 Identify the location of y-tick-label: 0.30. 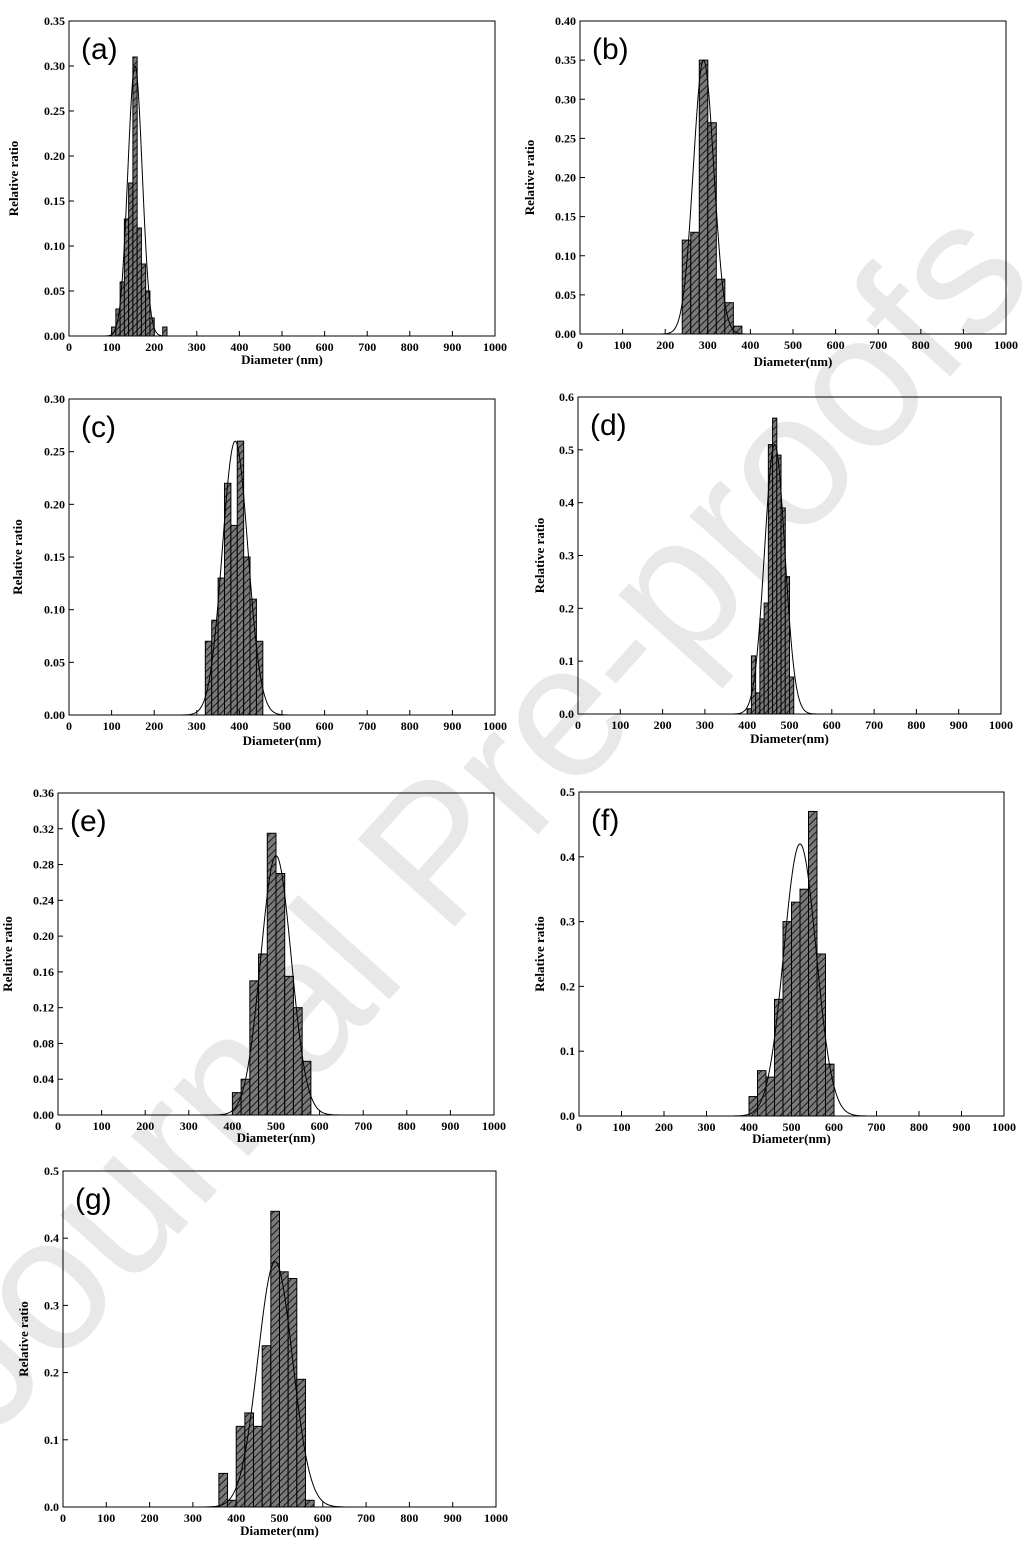
(54, 399).